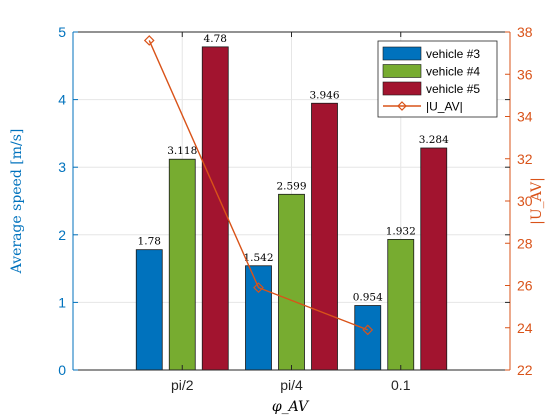 The width and height of the screenshot is (560, 420). Describe the element at coordinates (17, 202) in the screenshot. I see `y-axis-label: Average speed [m/s]` at that location.